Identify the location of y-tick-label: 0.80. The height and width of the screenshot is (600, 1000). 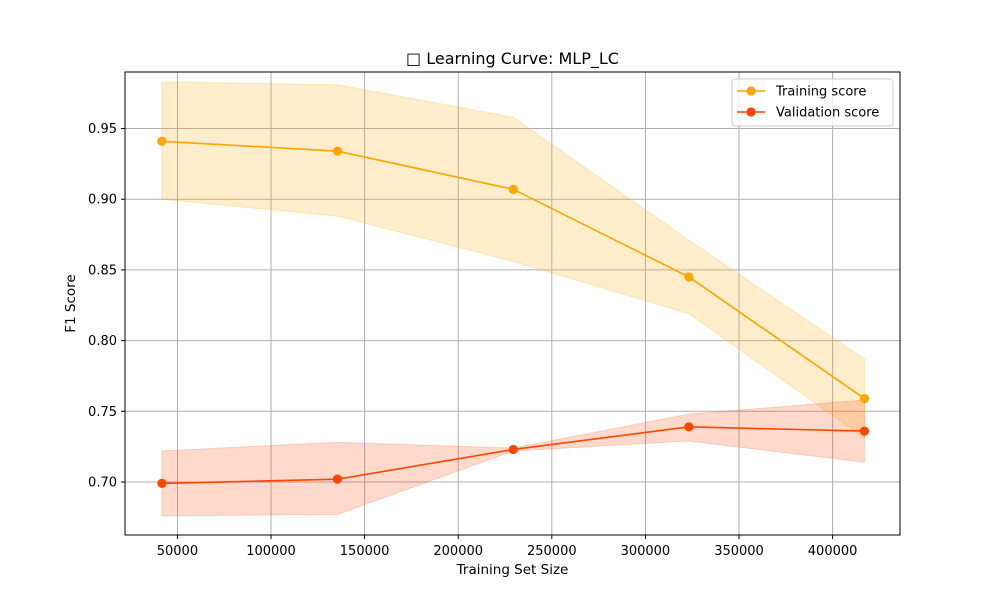
(102, 341).